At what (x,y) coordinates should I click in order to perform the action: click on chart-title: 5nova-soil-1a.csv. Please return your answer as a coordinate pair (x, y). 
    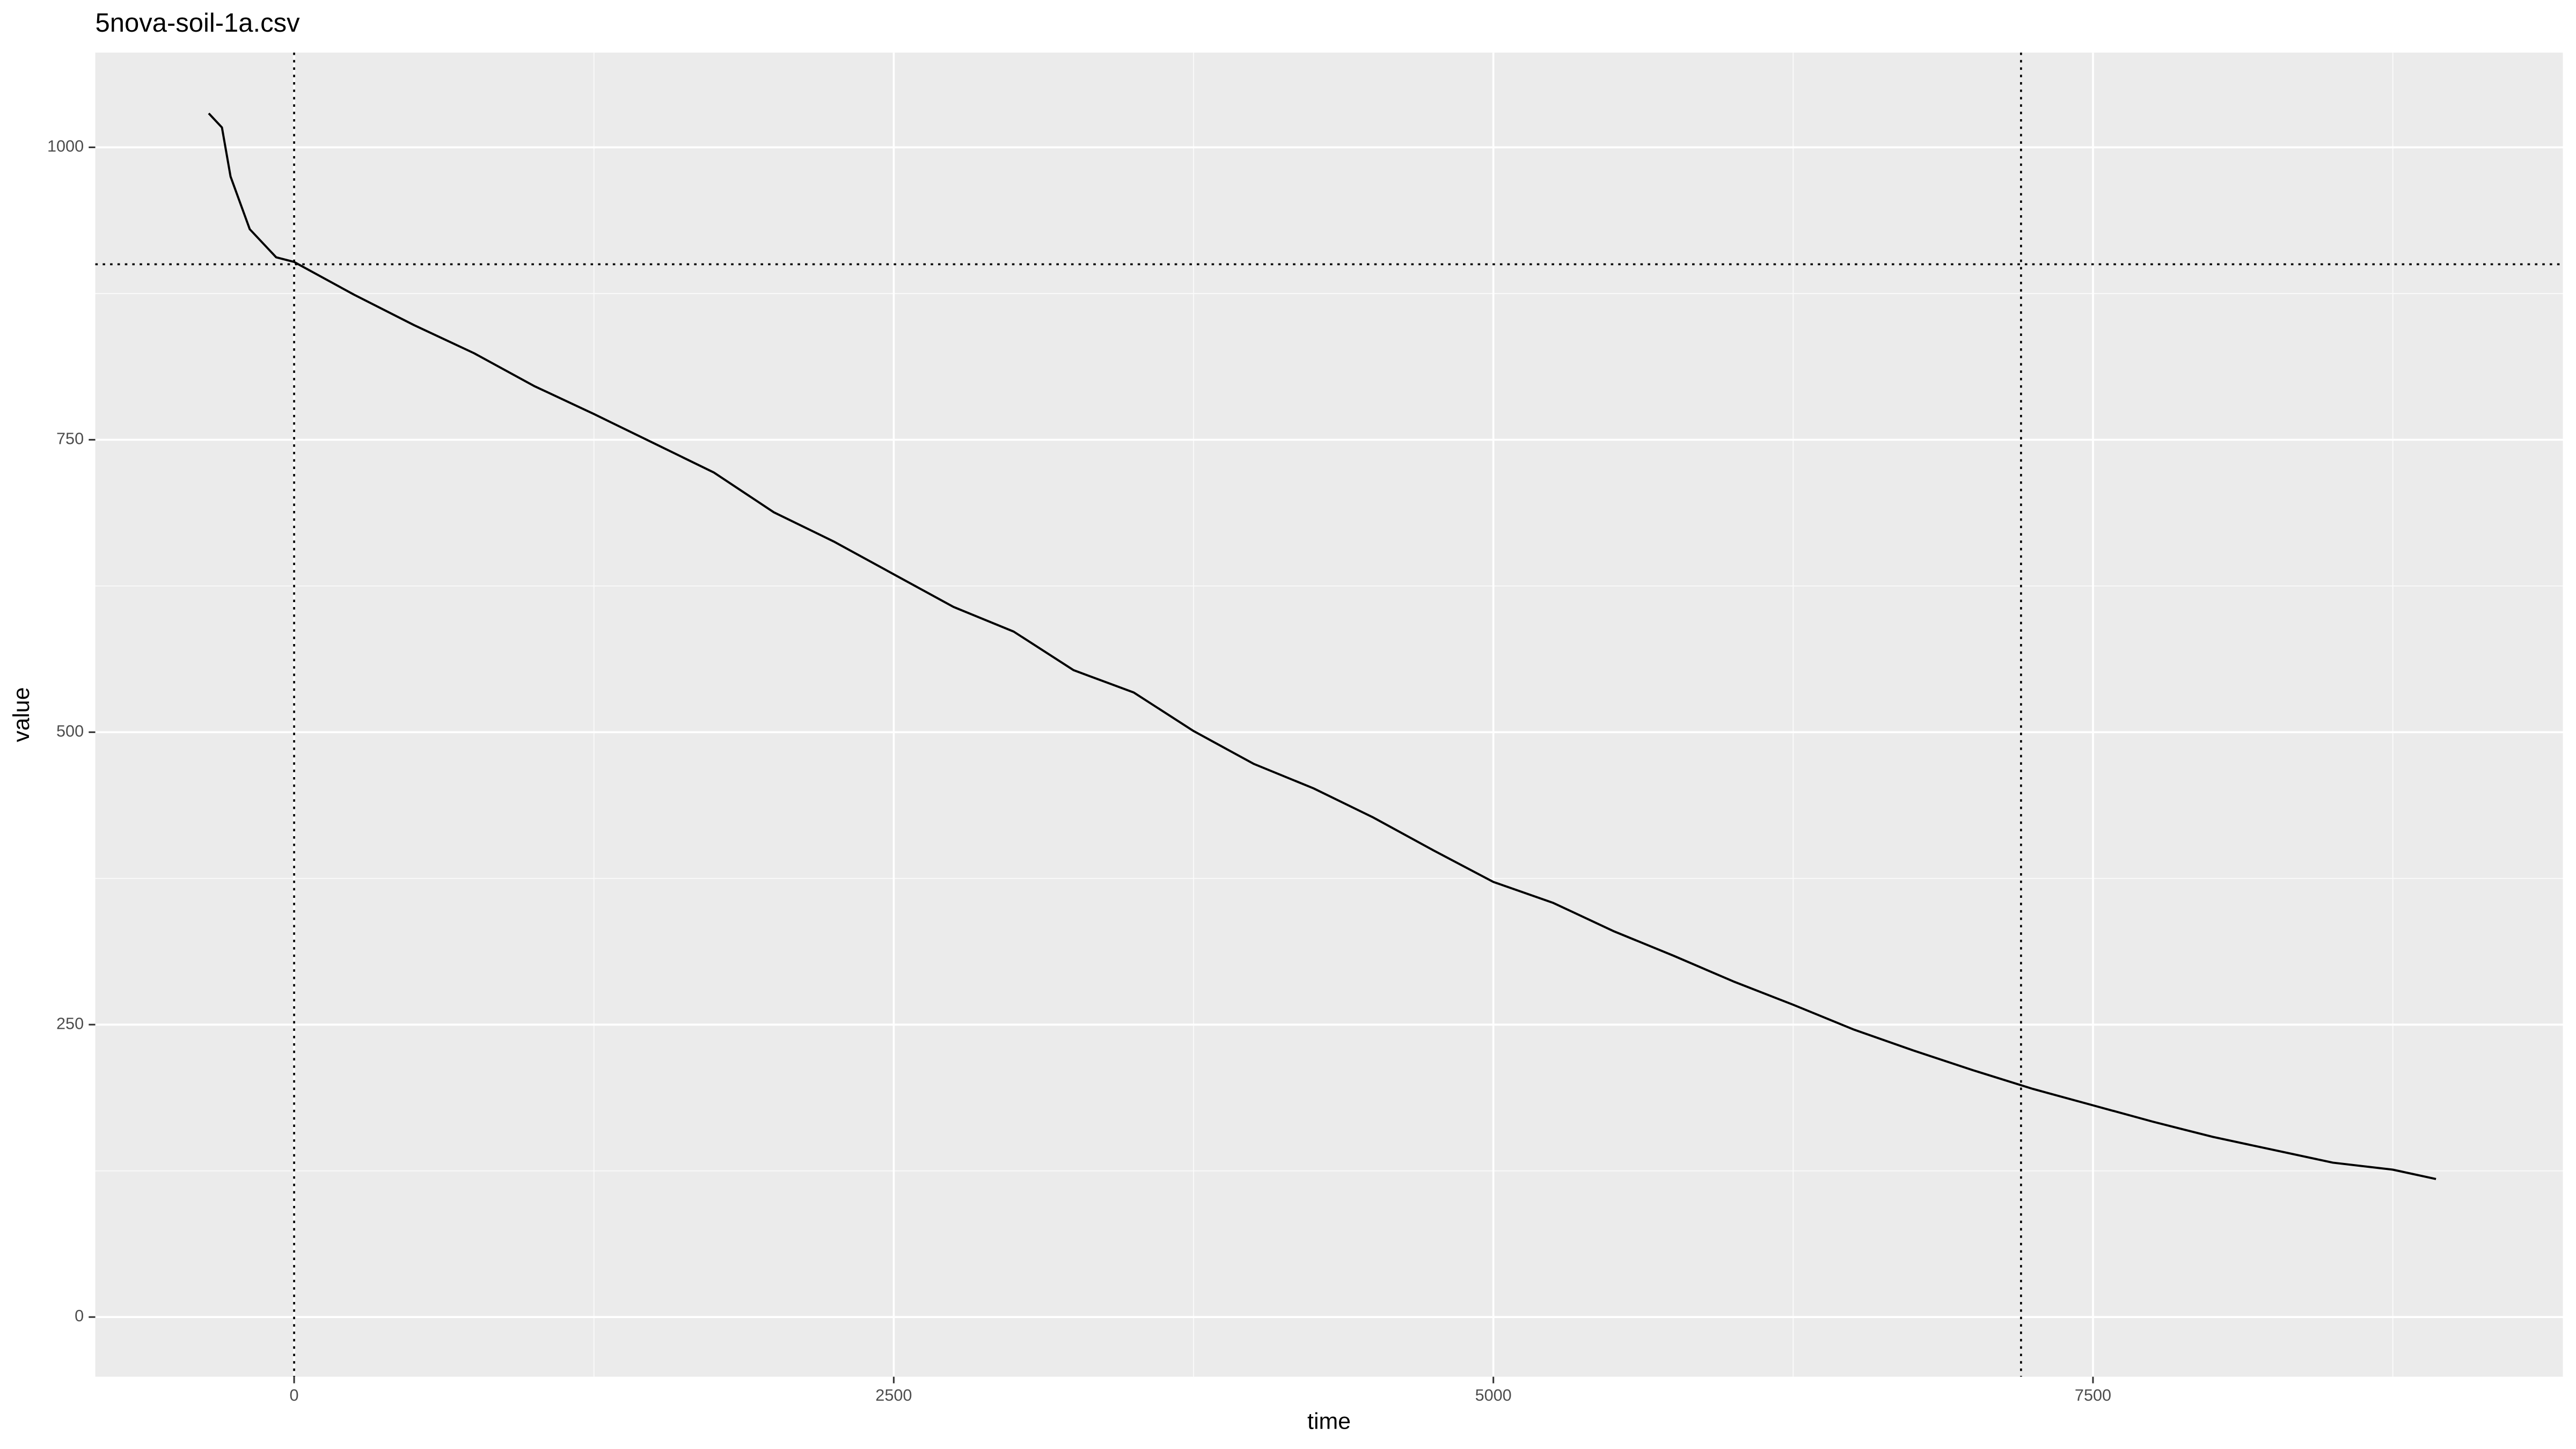
    Looking at the image, I should click on (198, 23).